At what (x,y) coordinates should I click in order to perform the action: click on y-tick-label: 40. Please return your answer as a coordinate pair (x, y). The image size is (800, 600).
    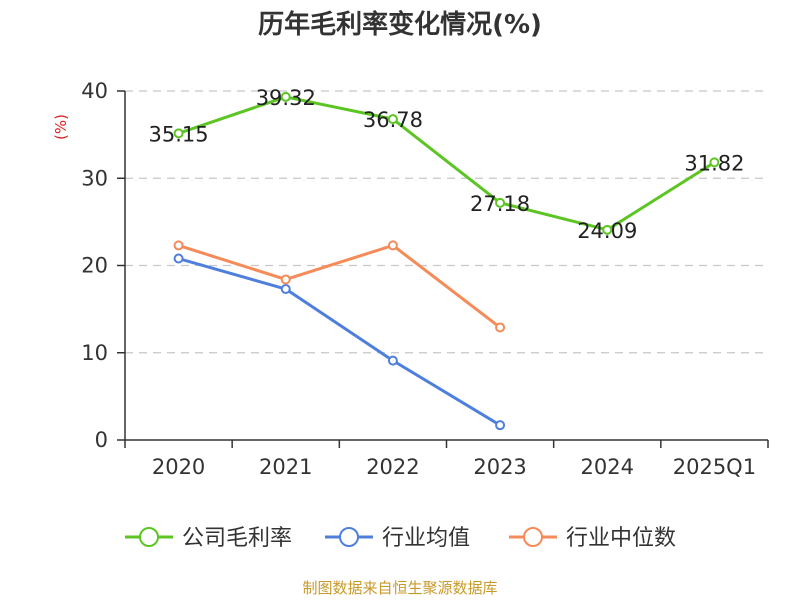
    Looking at the image, I should click on (94, 91).